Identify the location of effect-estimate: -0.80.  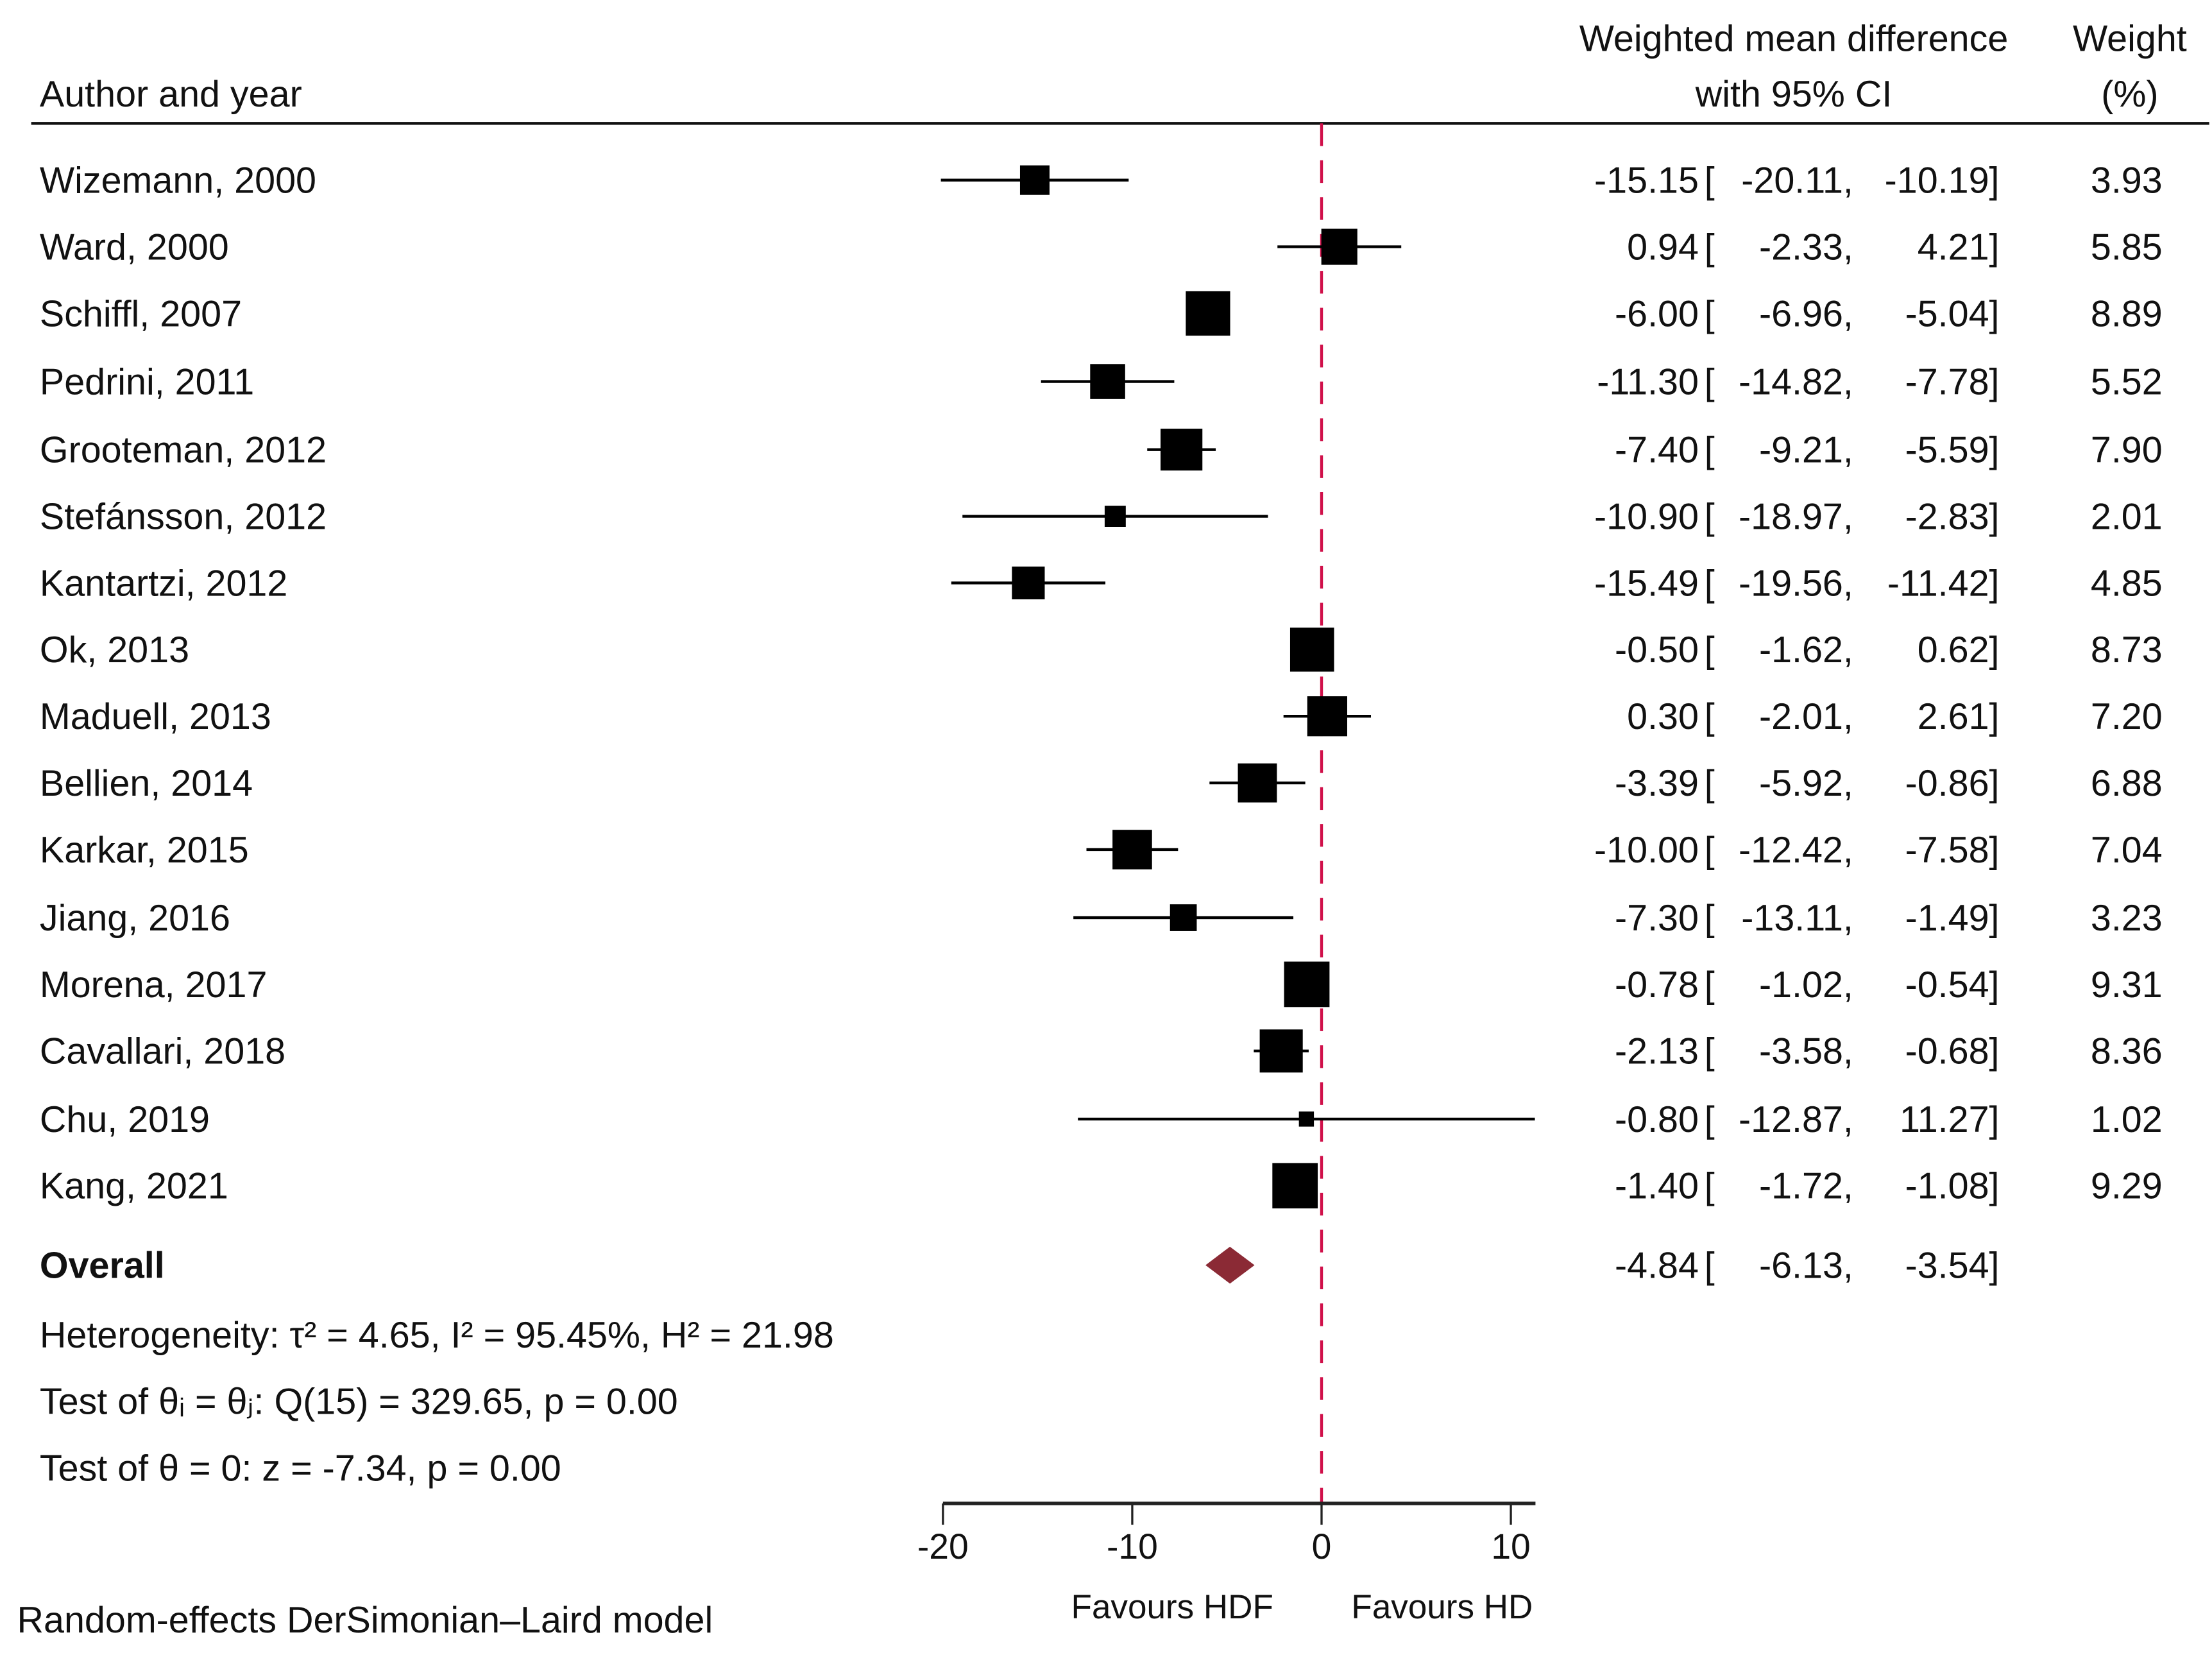
(1657, 1119).